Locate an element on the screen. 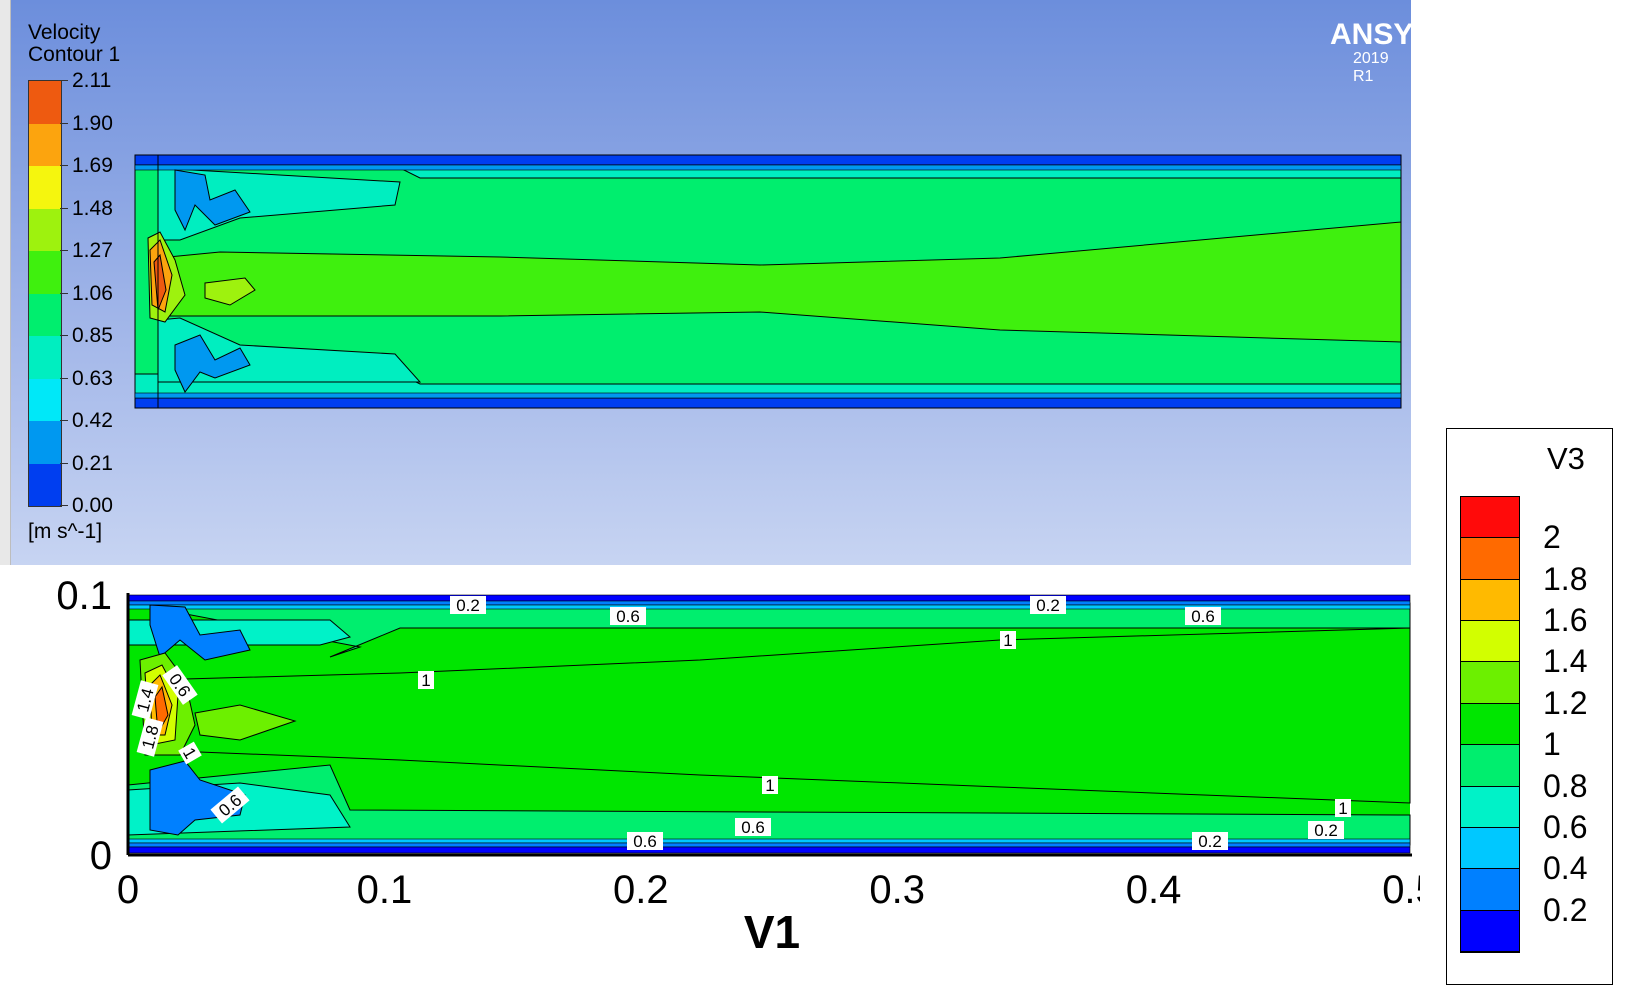 Image resolution: width=1628 pixels, height=996 pixels. v3-level-label: 1.2 is located at coordinates (1565, 702).